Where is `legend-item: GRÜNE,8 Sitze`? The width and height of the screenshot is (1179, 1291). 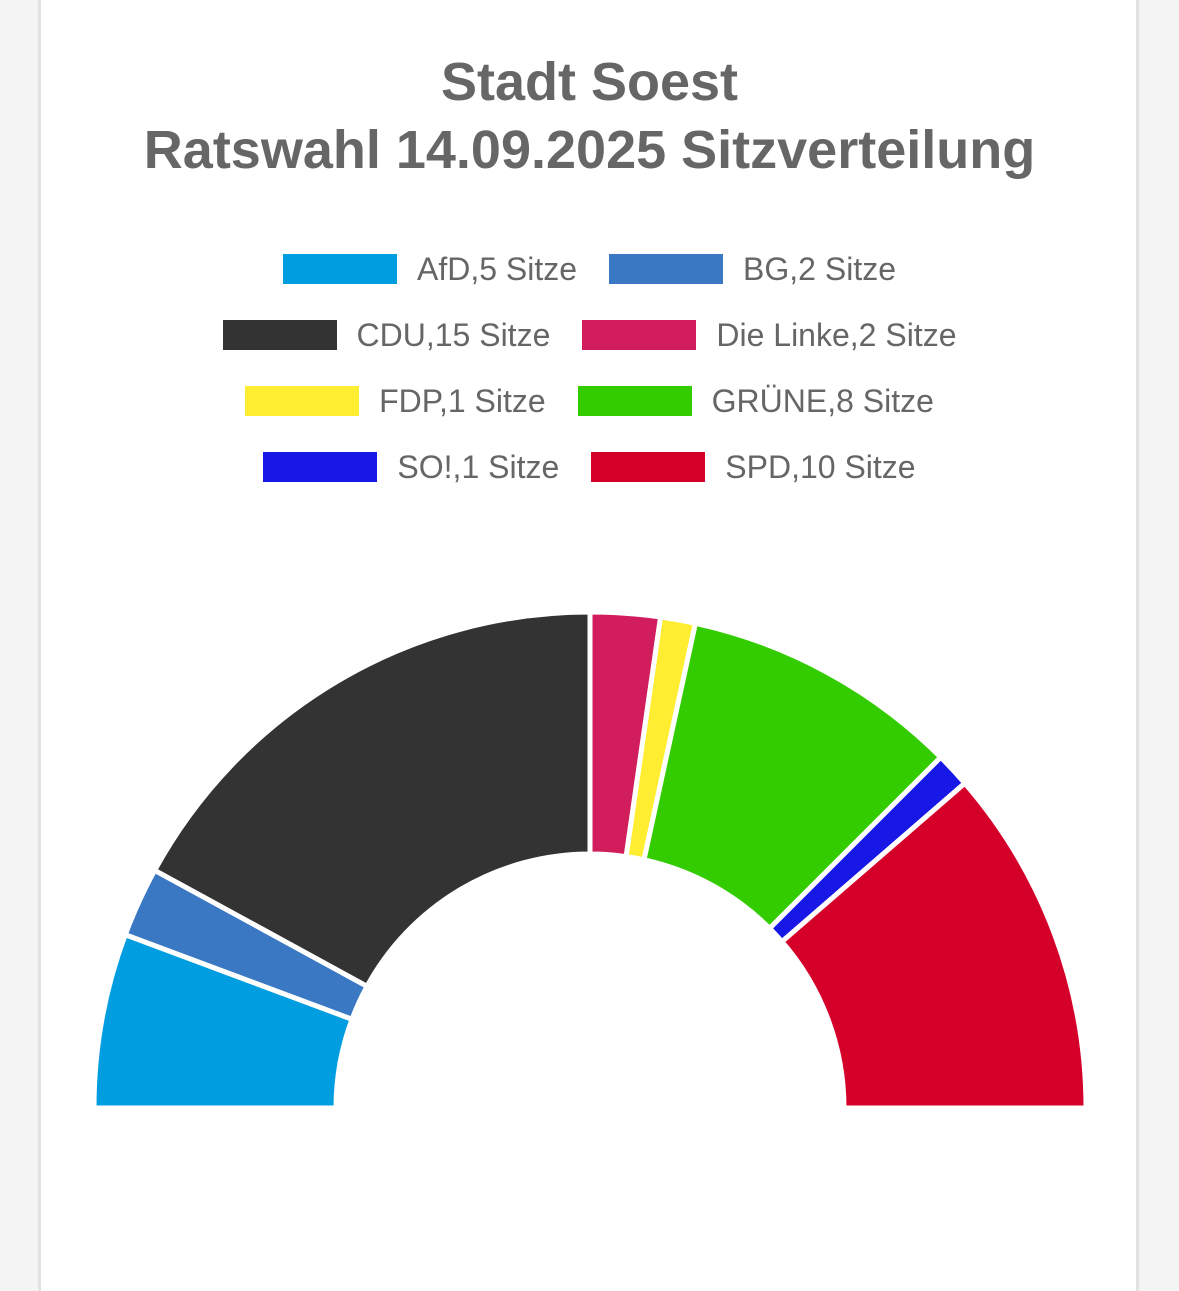 legend-item: GRÜNE,8 Sitze is located at coordinates (755, 401).